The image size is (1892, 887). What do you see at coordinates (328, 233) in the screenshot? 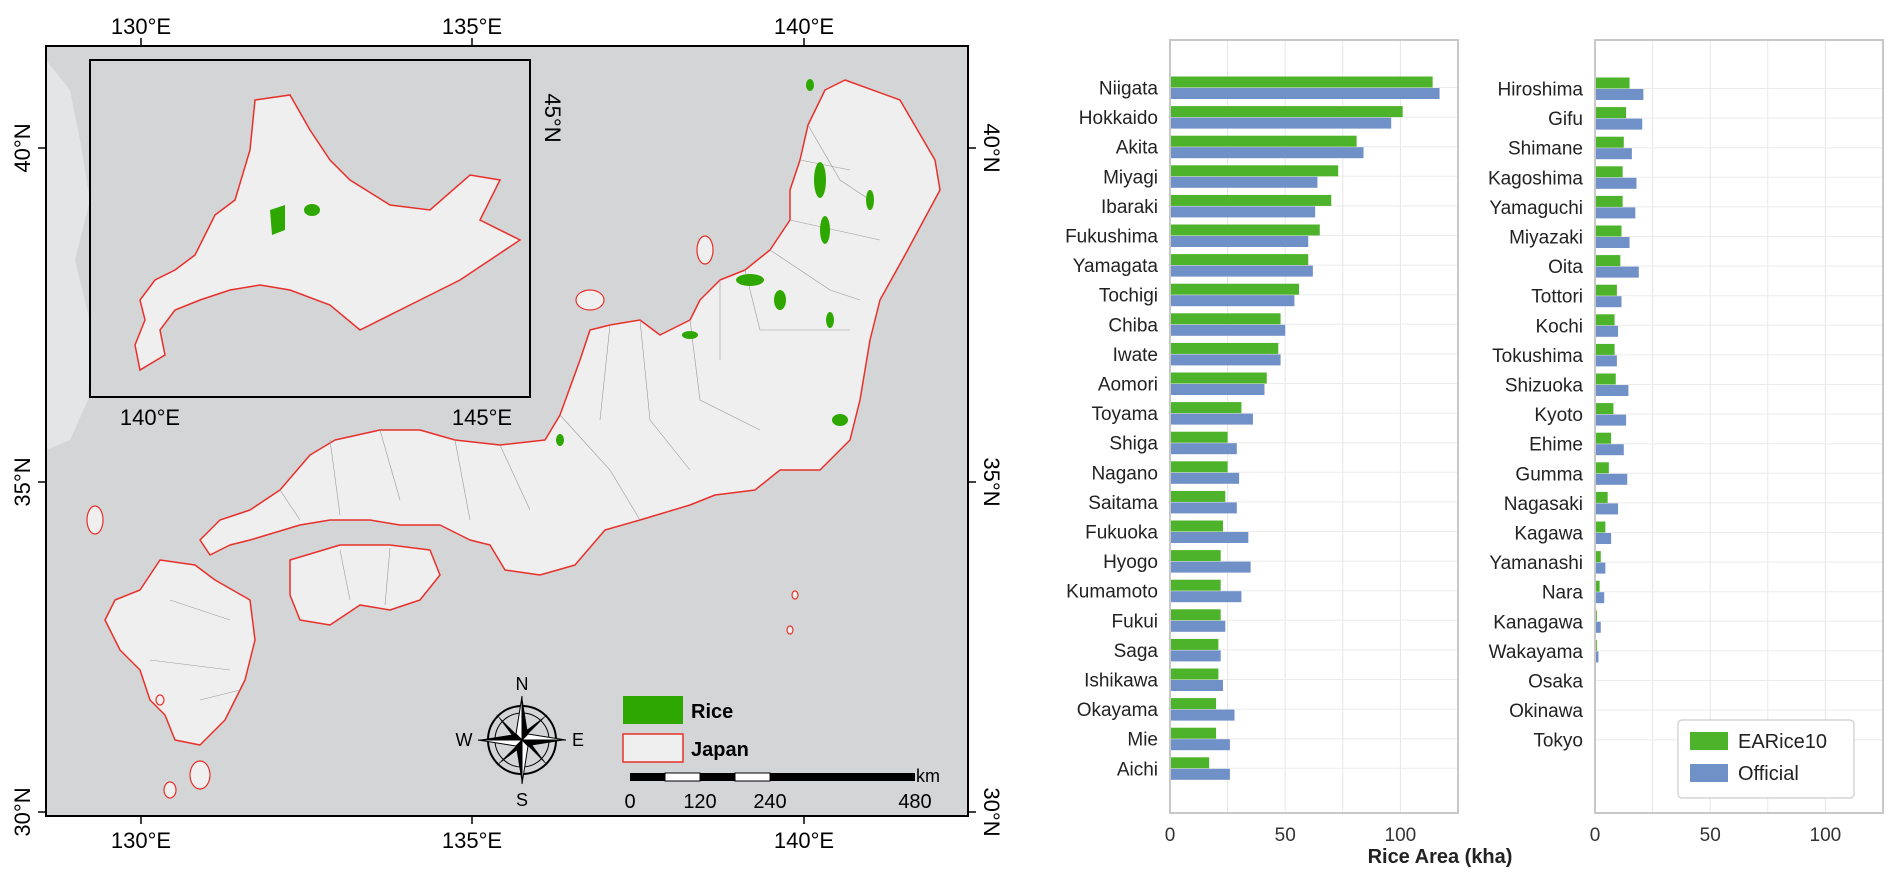
I see `hokkaido-outline` at bounding box center [328, 233].